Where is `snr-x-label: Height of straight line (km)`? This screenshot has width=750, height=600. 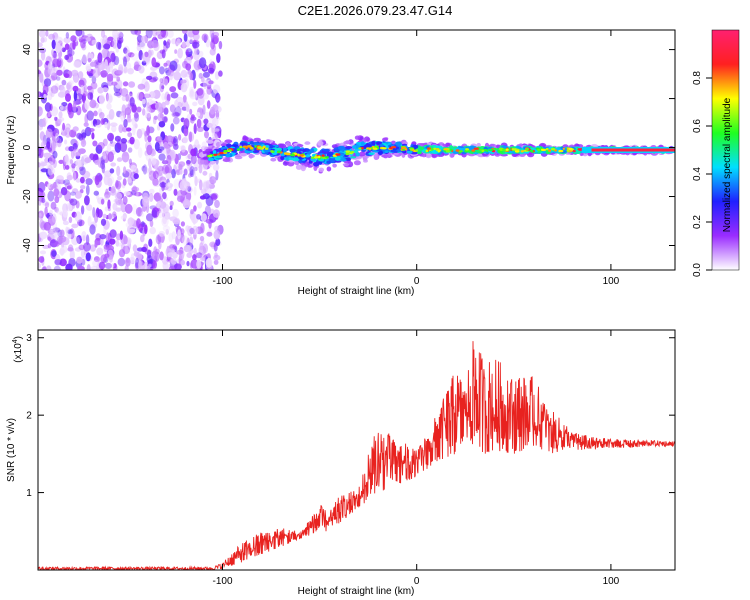 snr-x-label: Height of straight line (km) is located at coordinates (356, 591).